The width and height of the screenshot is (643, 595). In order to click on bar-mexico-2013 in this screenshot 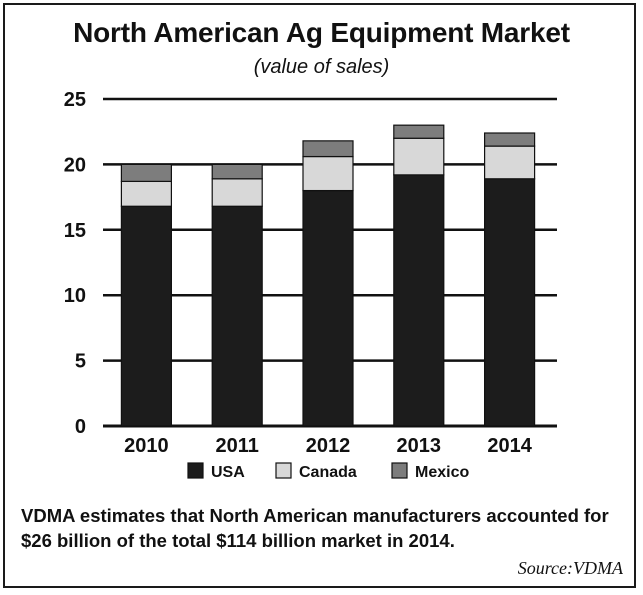, I will do `click(419, 131)`.